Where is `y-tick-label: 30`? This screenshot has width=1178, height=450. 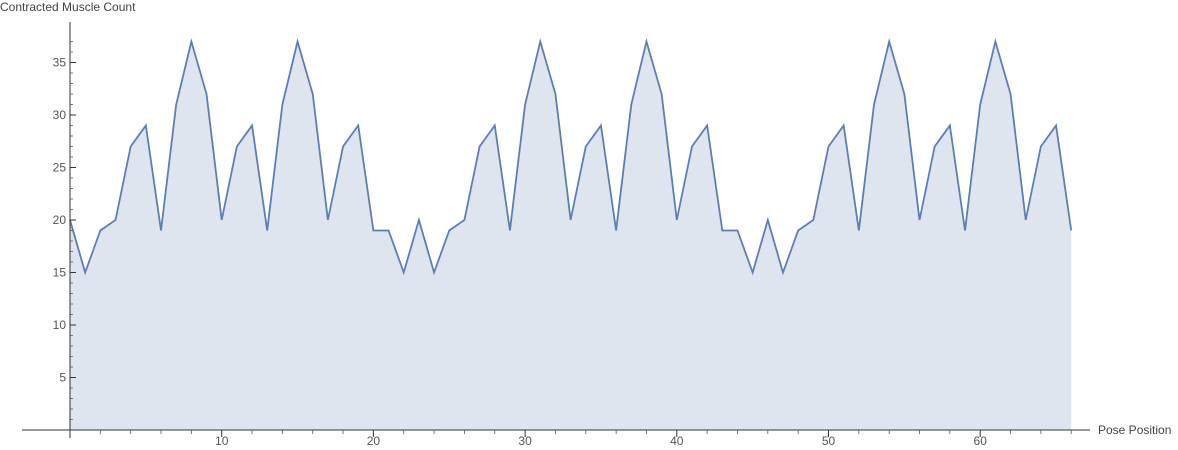 y-tick-label: 30 is located at coordinates (60, 115).